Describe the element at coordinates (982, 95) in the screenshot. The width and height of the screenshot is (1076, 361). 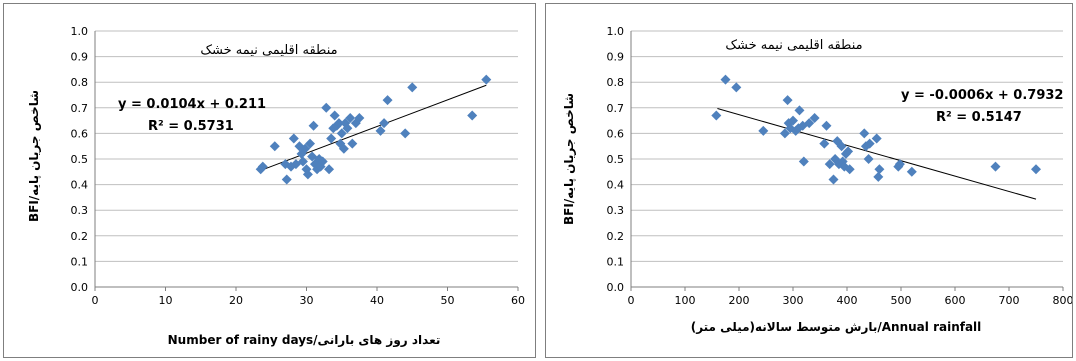
I see `trendline-equation: y = -0.0006x + 0.7932` at that location.